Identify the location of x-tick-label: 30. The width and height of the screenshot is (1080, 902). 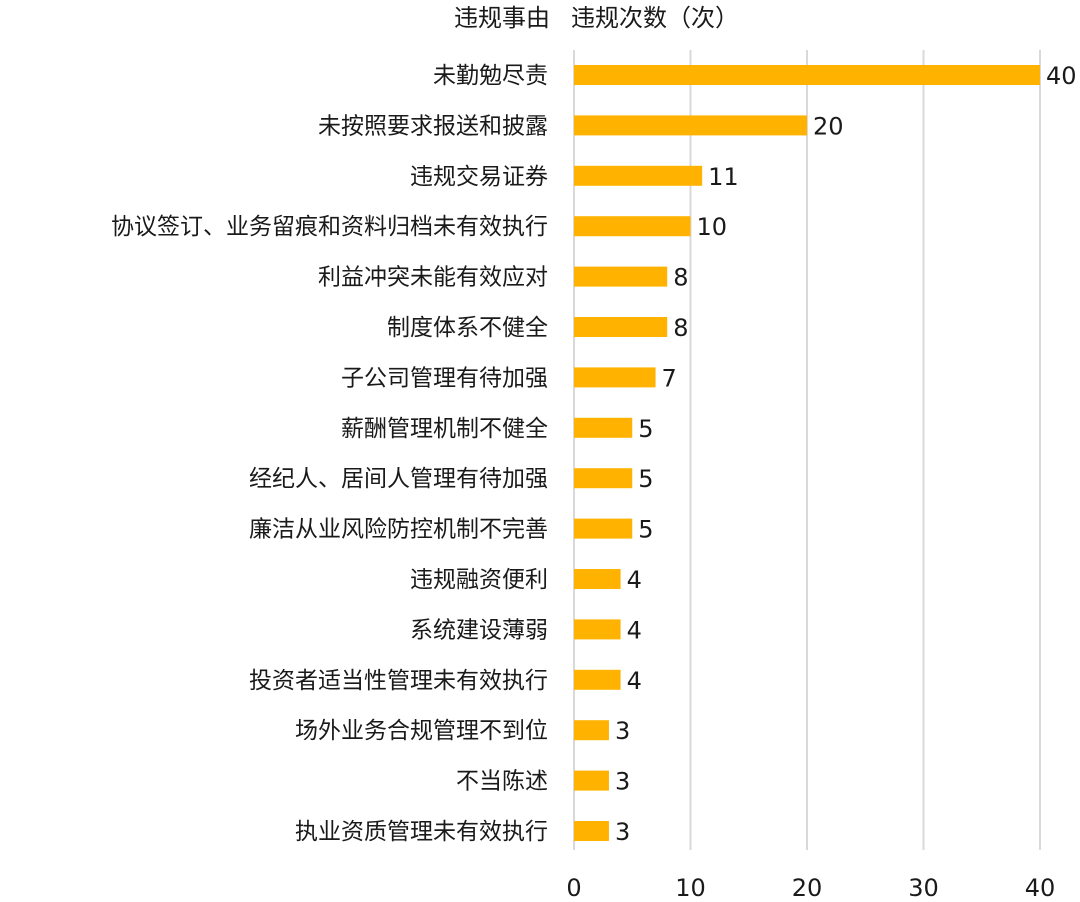
(923, 888).